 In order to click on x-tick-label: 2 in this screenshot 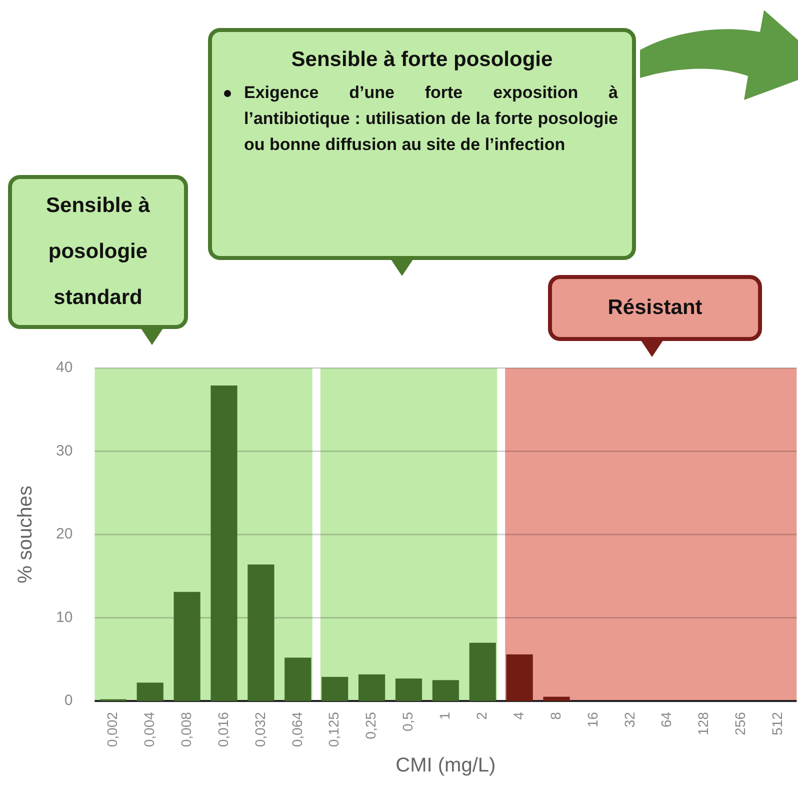, I will do `click(481, 716)`.